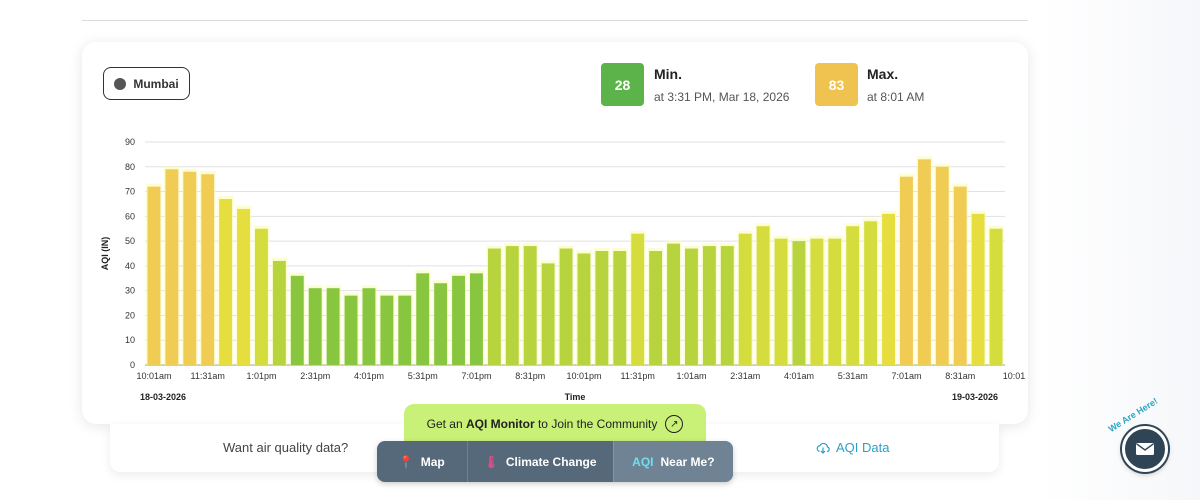 The image size is (1200, 500). Describe the element at coordinates (105, 254) in the screenshot. I see `y-axis-label: AQI (IN)` at that location.